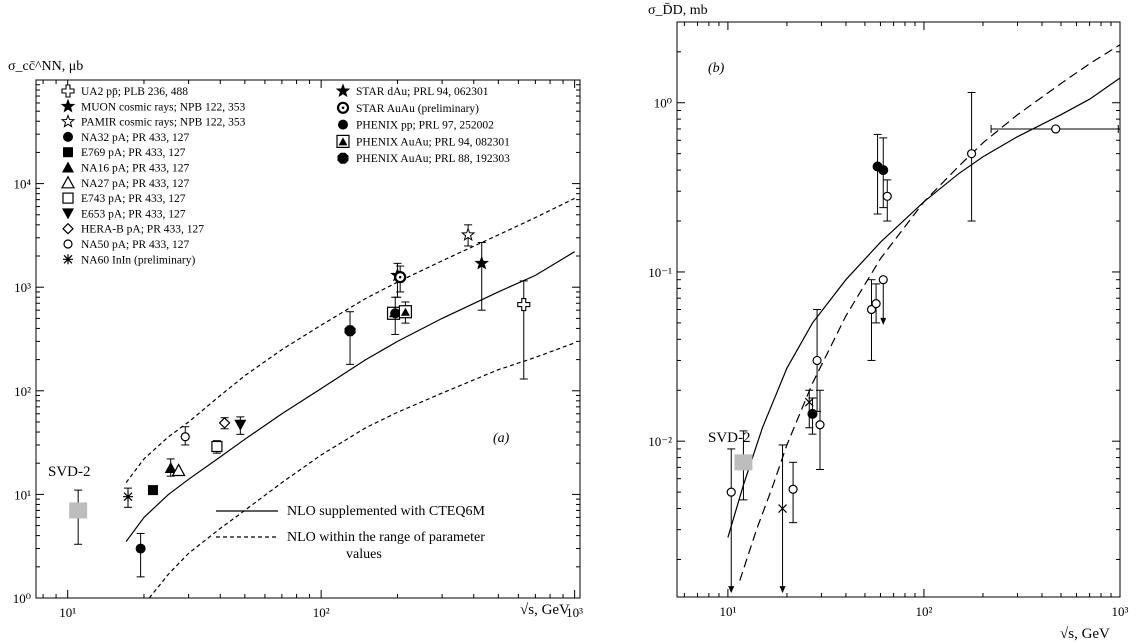 The width and height of the screenshot is (1140, 643). What do you see at coordinates (68, 244) in the screenshot?
I see `legend-marker-circle-open` at bounding box center [68, 244].